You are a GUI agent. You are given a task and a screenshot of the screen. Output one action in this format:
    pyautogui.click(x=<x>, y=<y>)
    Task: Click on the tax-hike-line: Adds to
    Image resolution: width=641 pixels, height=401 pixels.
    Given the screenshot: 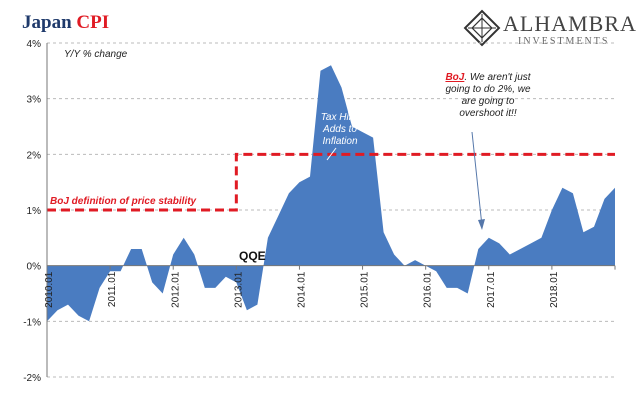 What is the action you would take?
    pyautogui.click(x=340, y=129)
    